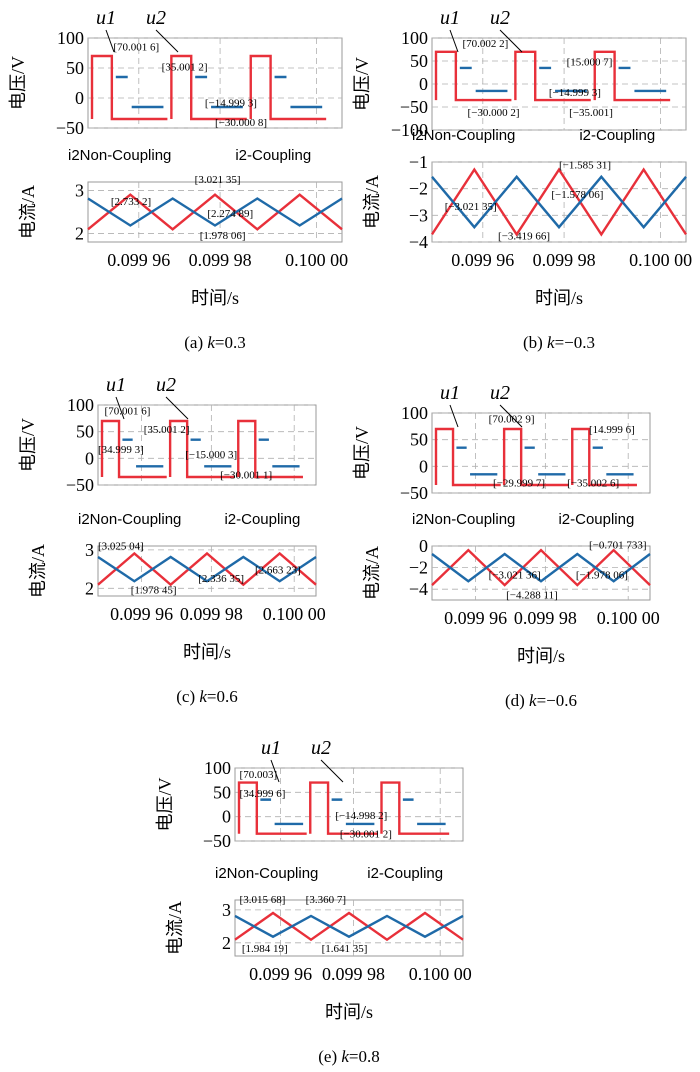  What do you see at coordinates (494, 113) in the screenshot?
I see `voltage-datatip: [−30.000 2]` at bounding box center [494, 113].